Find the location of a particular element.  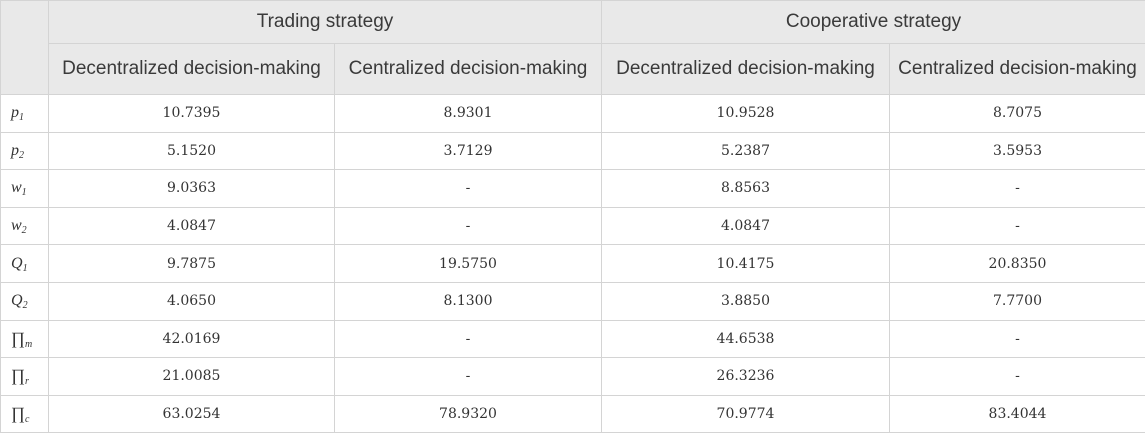

row-label: ∏c is located at coordinates (25, 414).